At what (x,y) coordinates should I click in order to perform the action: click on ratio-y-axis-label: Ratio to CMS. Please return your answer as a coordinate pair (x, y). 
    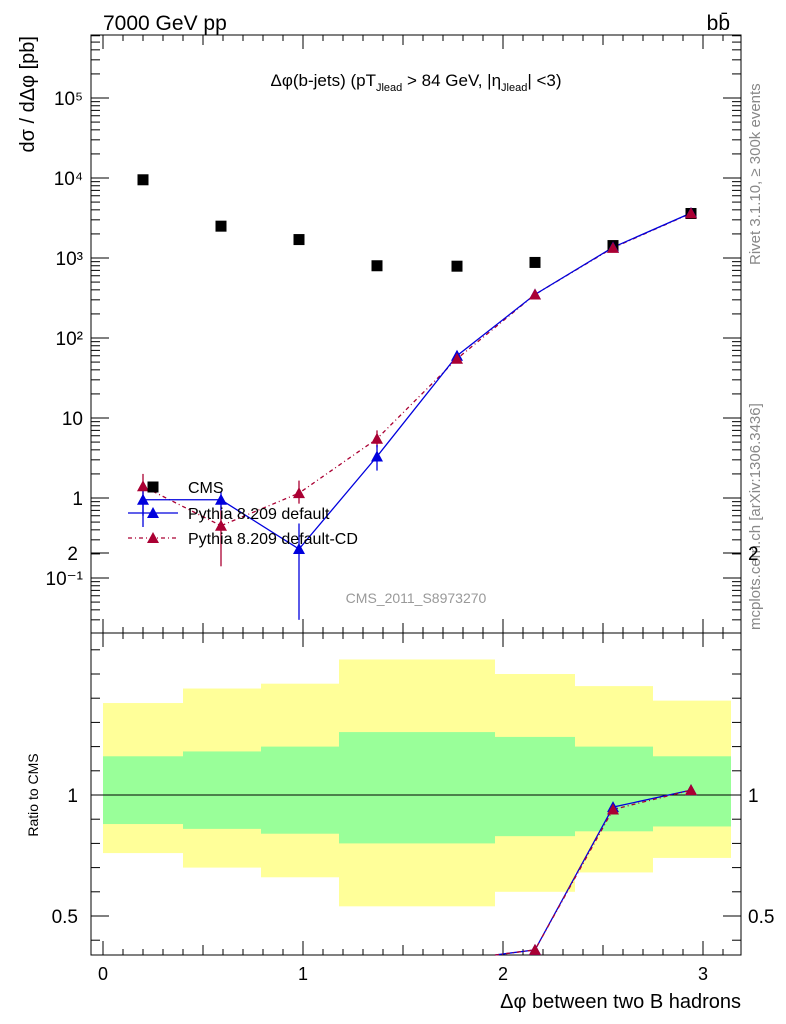
    Looking at the image, I should click on (33, 794).